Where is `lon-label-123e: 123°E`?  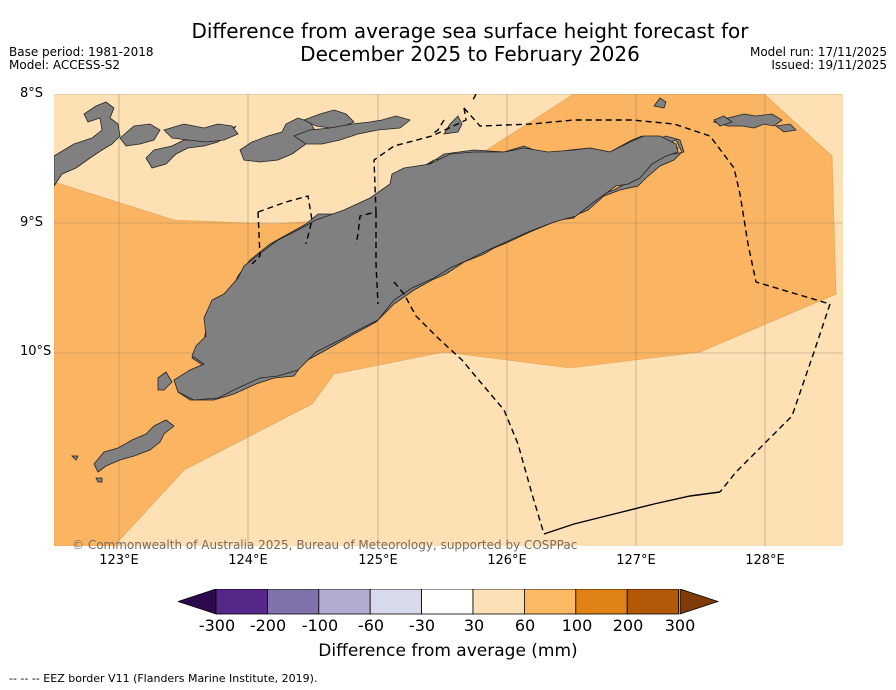
lon-label-123e: 123°E is located at coordinates (119, 560).